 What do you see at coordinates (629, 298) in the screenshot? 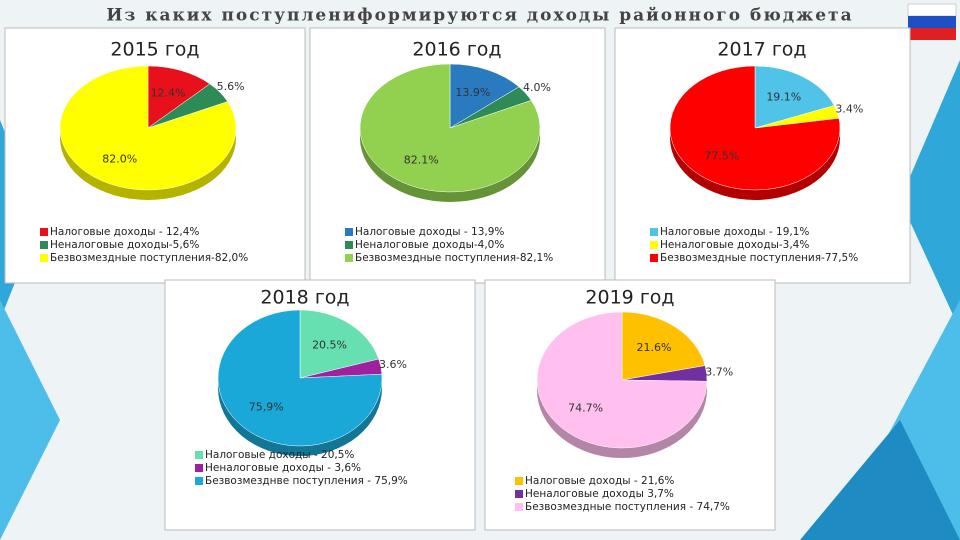
I see `chart-title: 2019 год` at bounding box center [629, 298].